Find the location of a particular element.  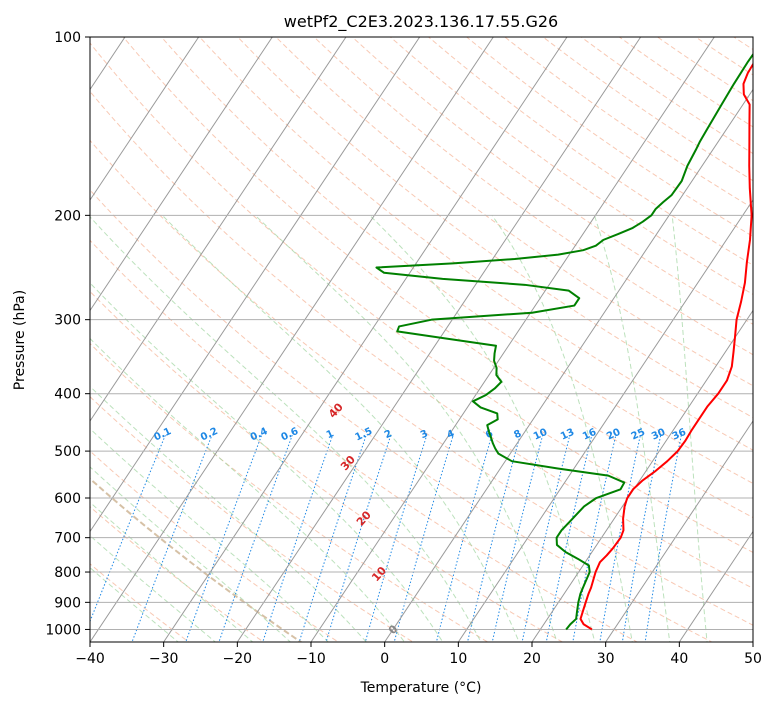

x-tick-label: 40 is located at coordinates (679, 659).